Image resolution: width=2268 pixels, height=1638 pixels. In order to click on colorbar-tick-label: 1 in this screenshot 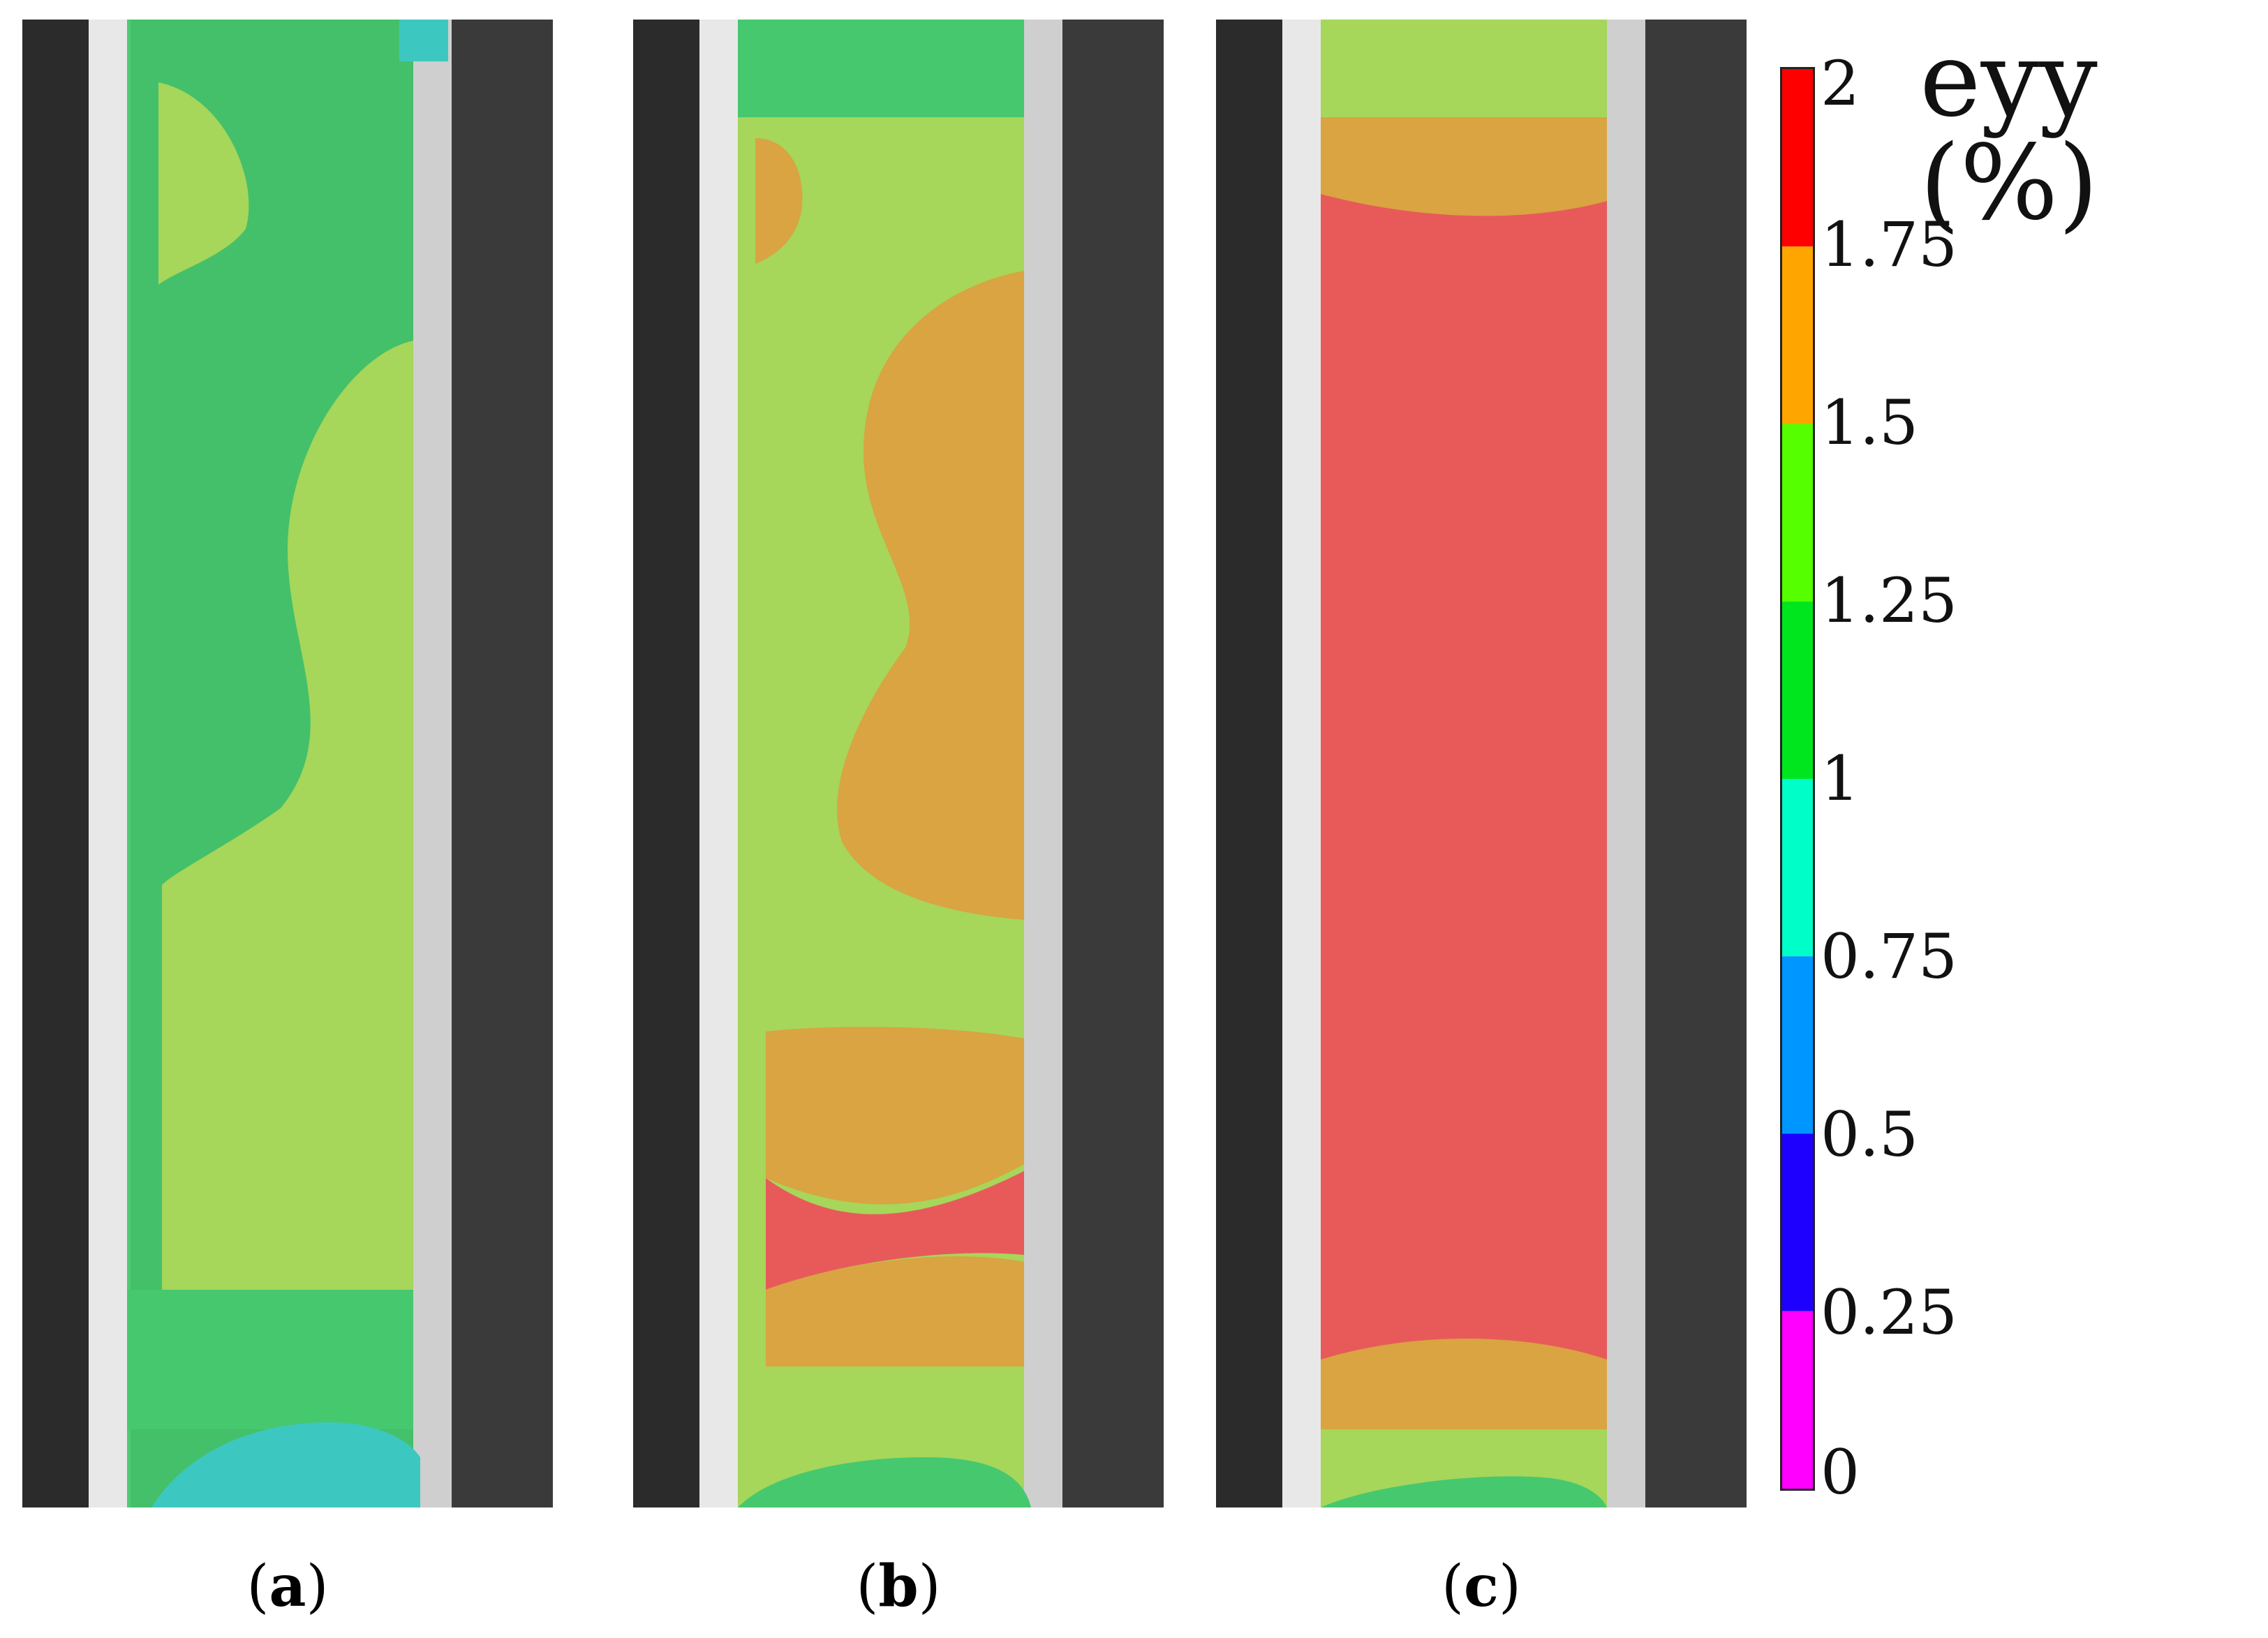, I will do `click(1840, 778)`.